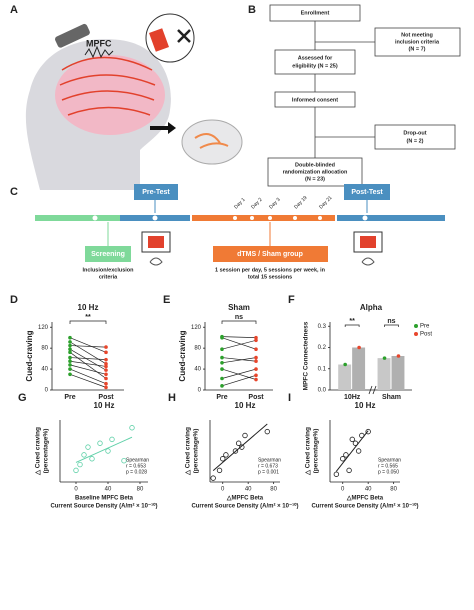  What do you see at coordinates (306, 355) in the screenshot?
I see `y-axis-label: MPFC Connectedness` at bounding box center [306, 355].